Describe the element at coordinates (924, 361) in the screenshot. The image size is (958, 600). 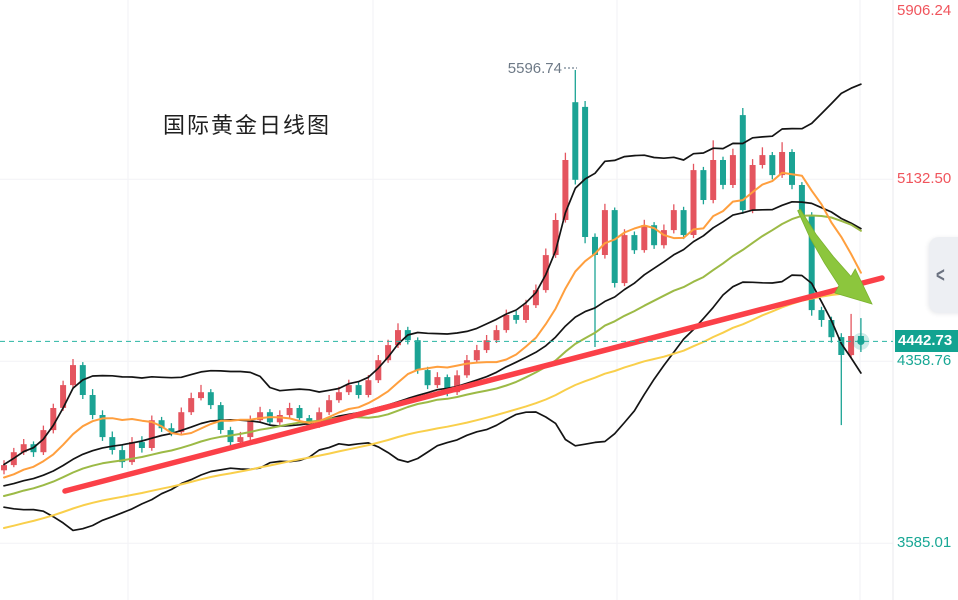
I see `y-axis-label: 4358.76` at that location.